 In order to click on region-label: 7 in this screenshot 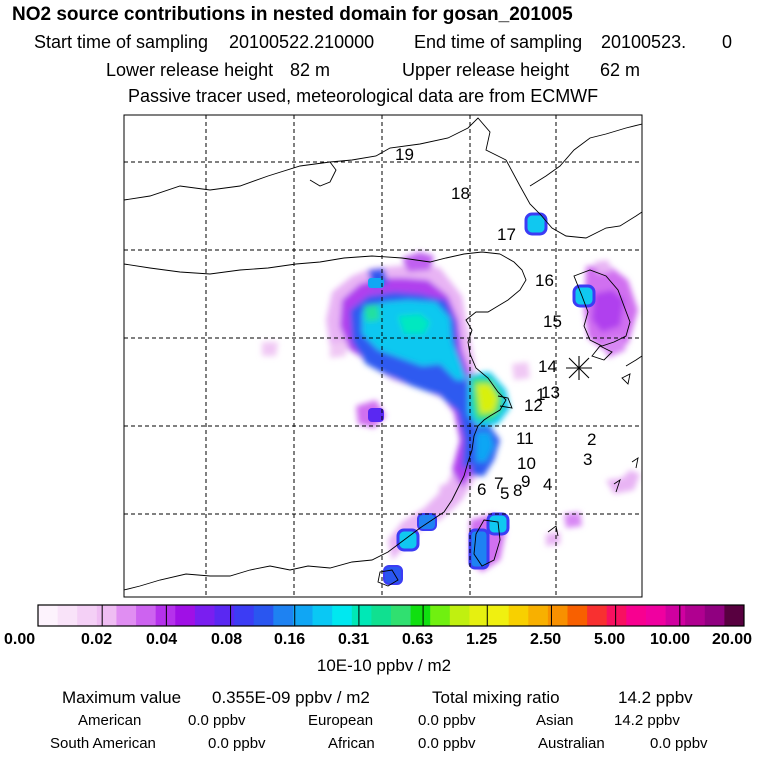, I will do `click(498, 483)`.